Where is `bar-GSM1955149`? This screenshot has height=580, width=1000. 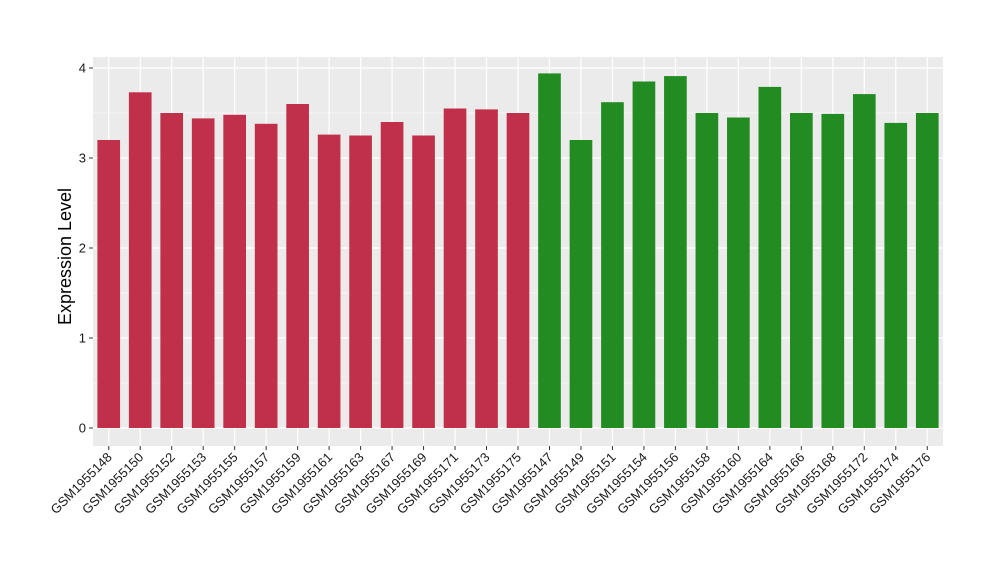
bar-GSM1955149 is located at coordinates (581, 284).